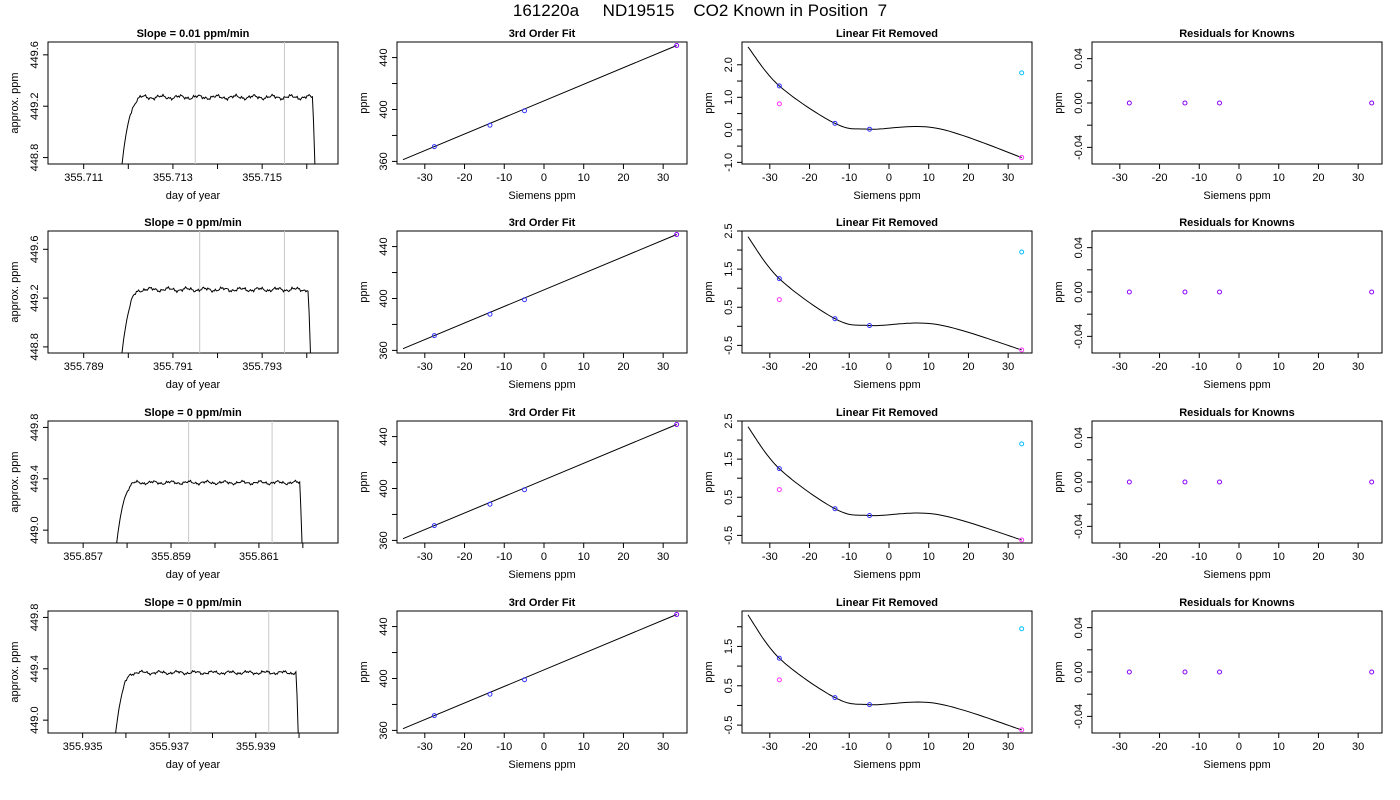  What do you see at coordinates (1079, 247) in the screenshot?
I see `res-r1-ytick-label: 0.04` at bounding box center [1079, 247].